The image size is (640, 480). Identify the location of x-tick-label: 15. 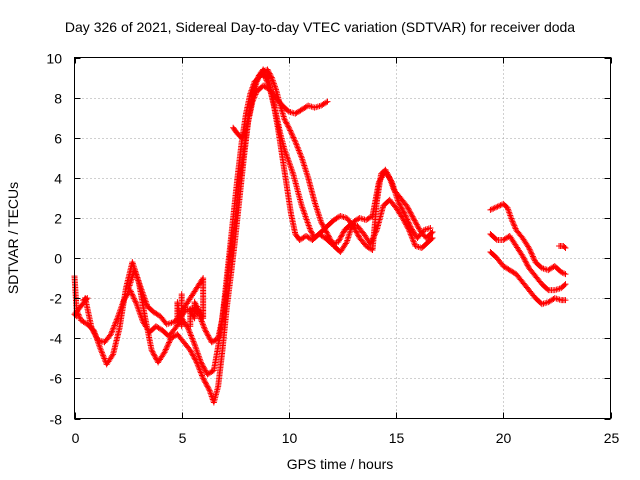
(397, 438).